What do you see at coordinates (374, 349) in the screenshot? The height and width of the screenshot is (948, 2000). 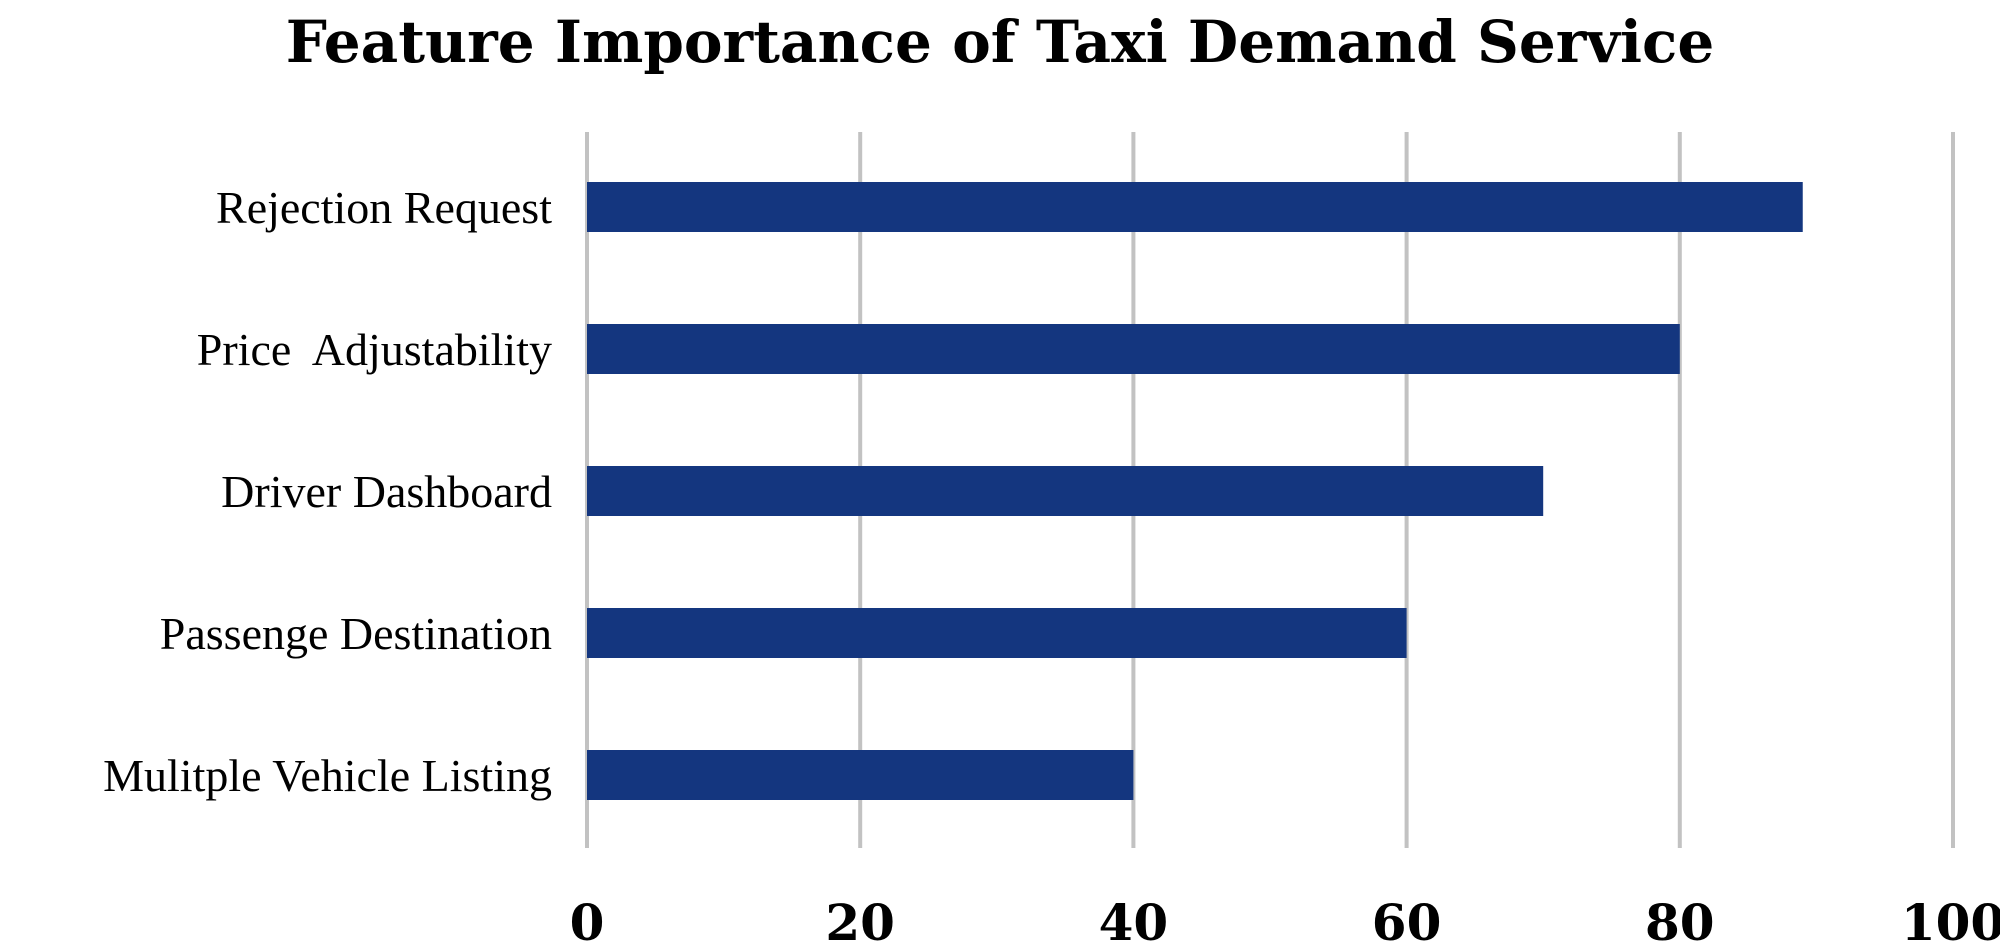 I see `category-label-1: Price Adjustability` at bounding box center [374, 349].